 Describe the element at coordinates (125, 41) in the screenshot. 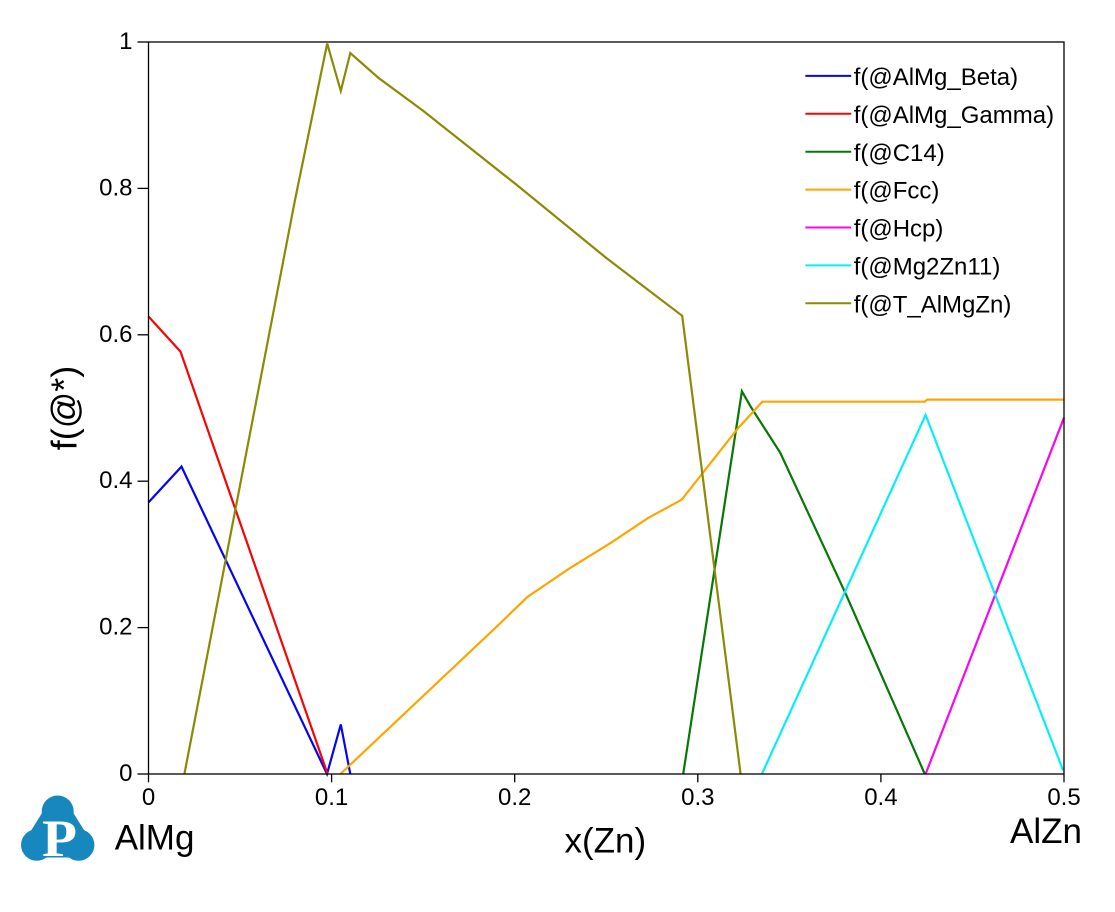

I see `svg-text: 1` at that location.